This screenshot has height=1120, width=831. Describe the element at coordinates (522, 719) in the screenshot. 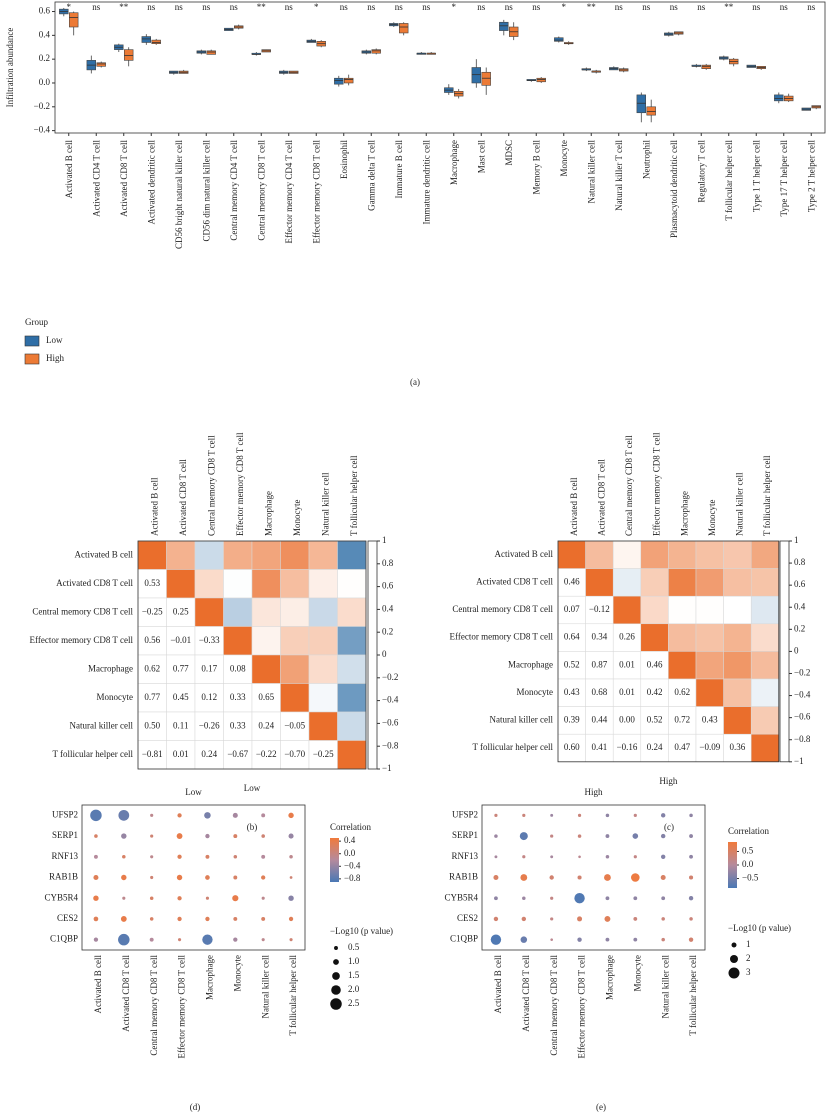

I see `row-label: Natural killer cell` at that location.